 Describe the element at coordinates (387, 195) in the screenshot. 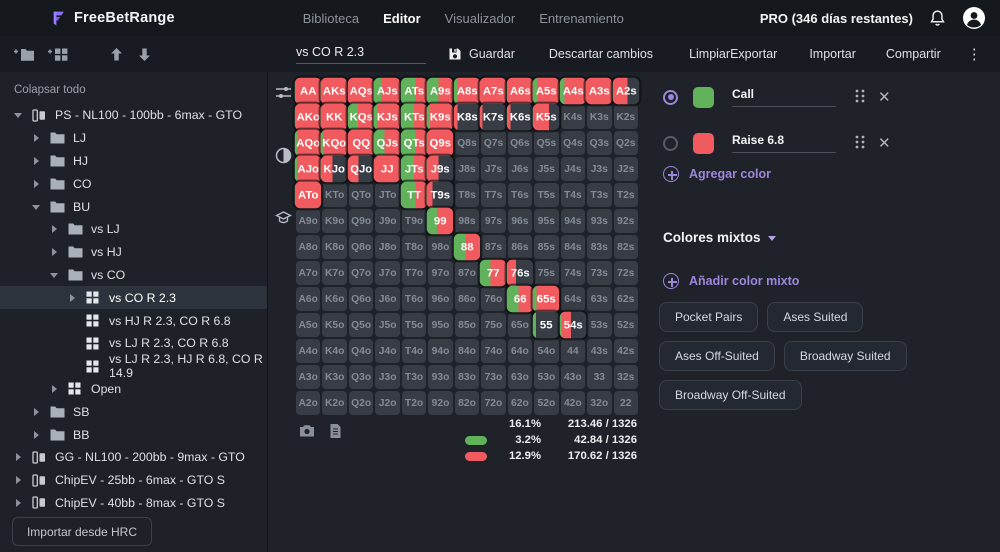

I see `hand-cell-jto: JTo` at that location.